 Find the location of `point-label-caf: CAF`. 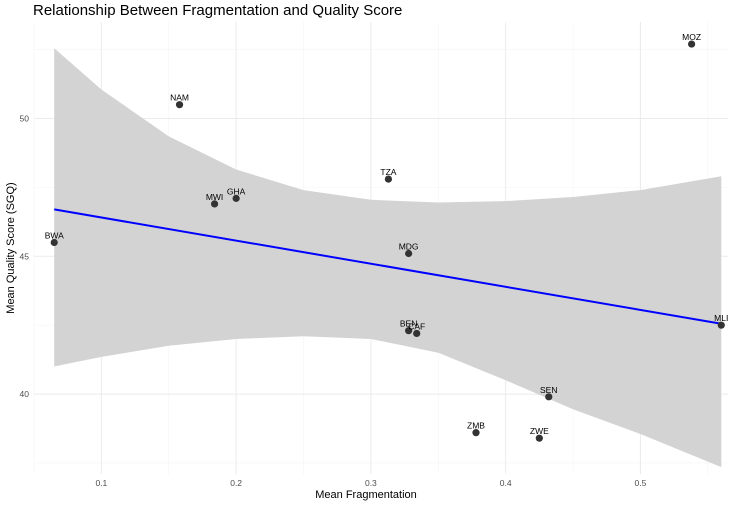

point-label-caf: CAF is located at coordinates (416, 326).